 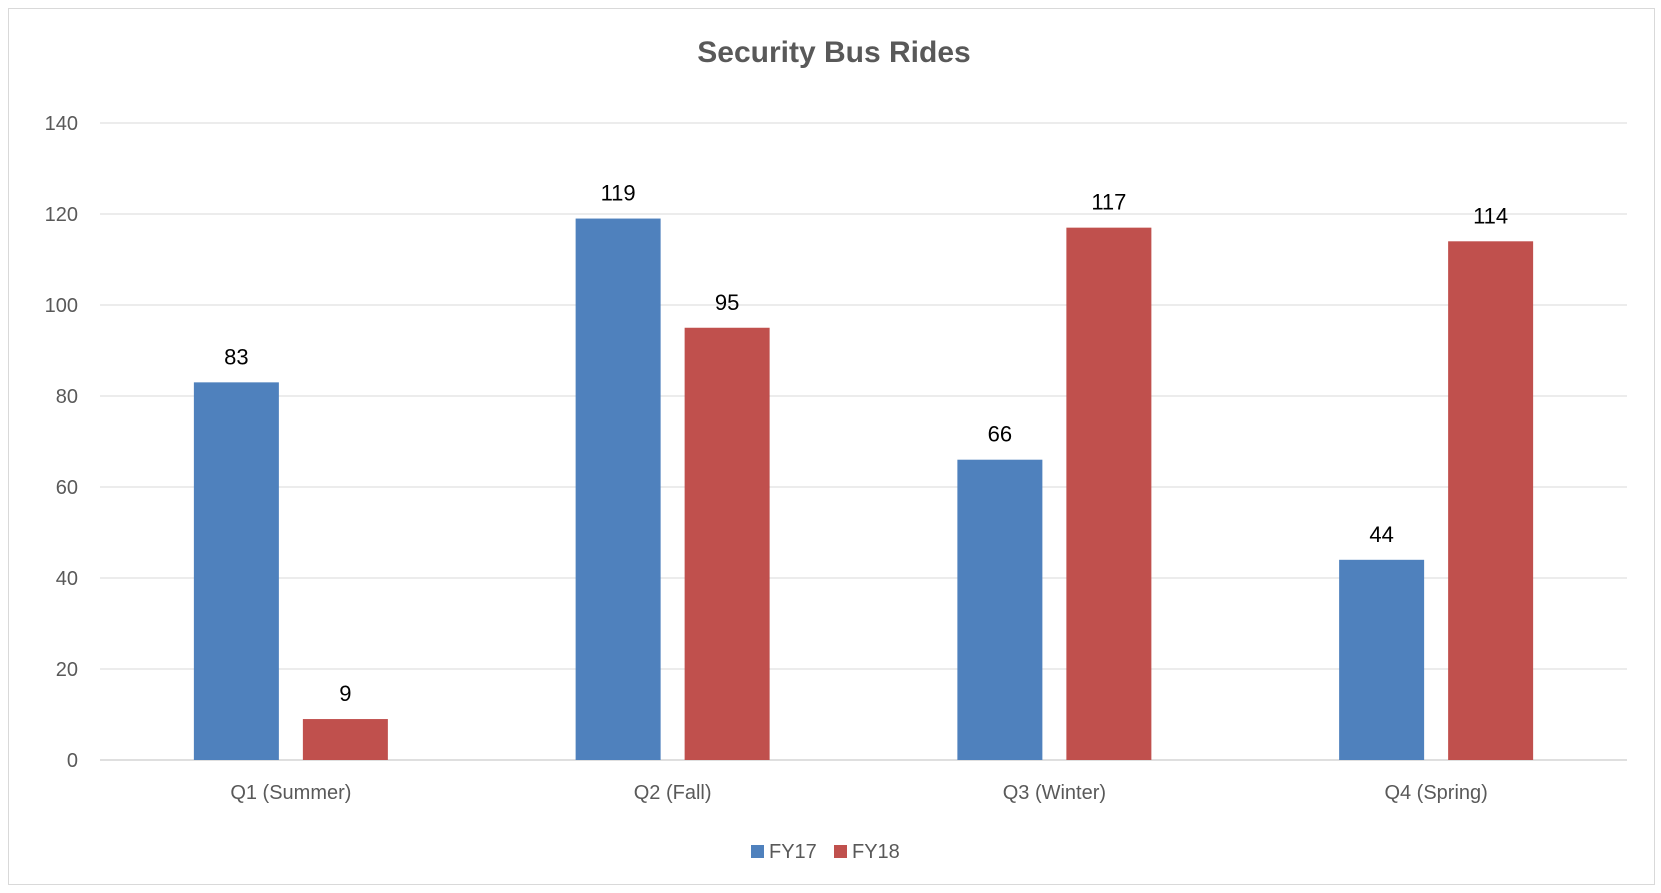 What do you see at coordinates (67, 397) in the screenshot?
I see `y-tick-label: 80` at bounding box center [67, 397].